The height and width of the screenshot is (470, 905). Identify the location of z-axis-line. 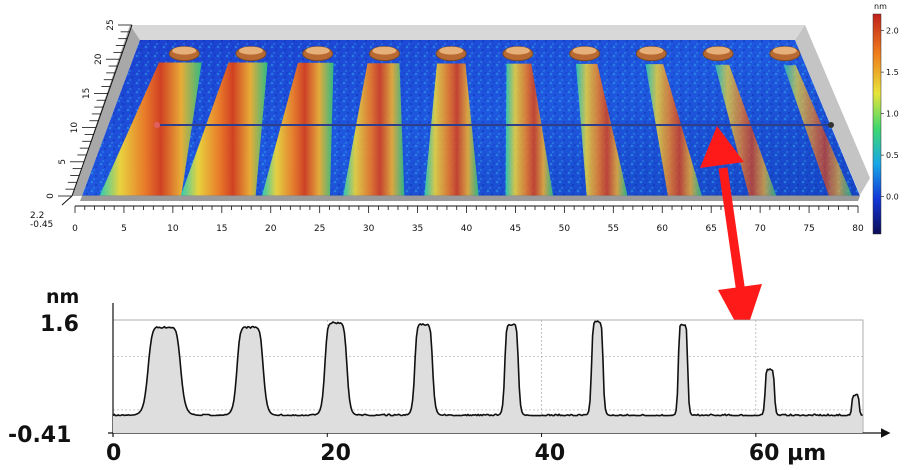
(67, 200).